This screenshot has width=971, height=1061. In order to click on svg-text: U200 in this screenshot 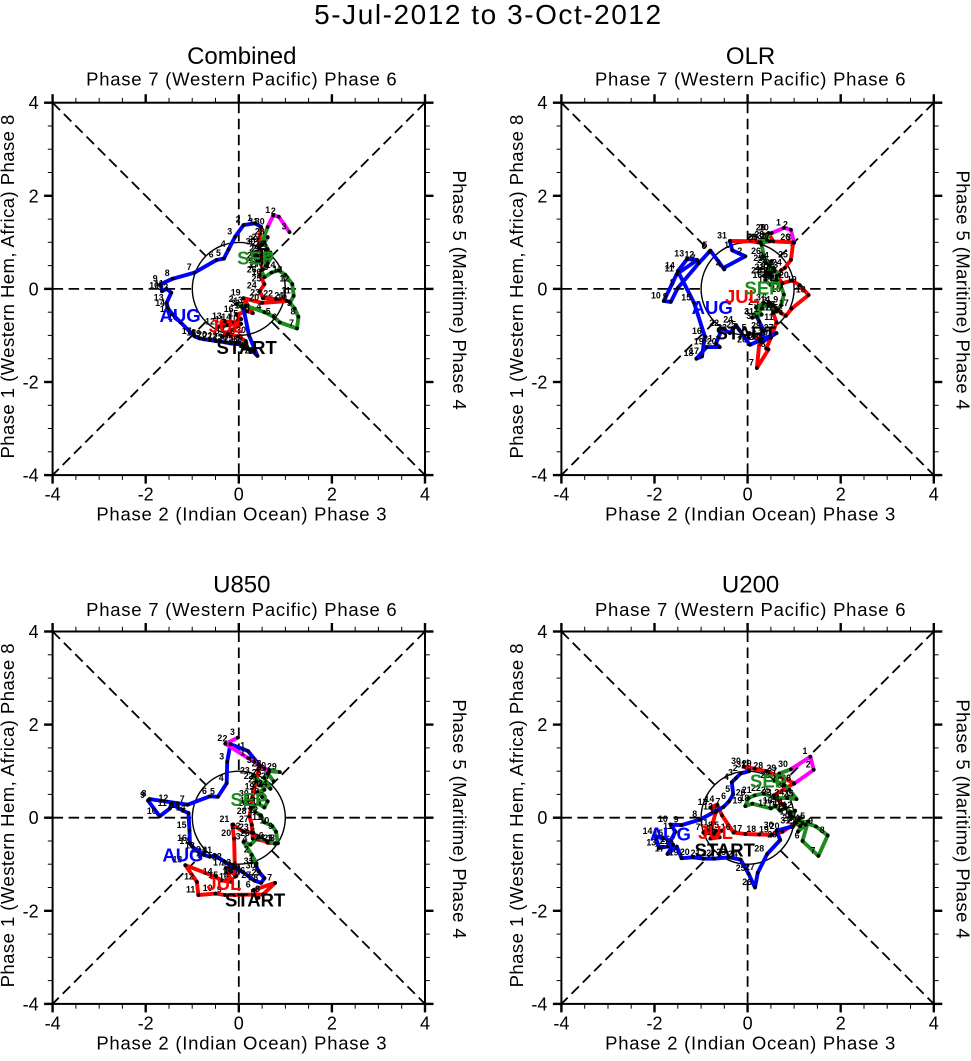, I will do `click(750, 585)`.